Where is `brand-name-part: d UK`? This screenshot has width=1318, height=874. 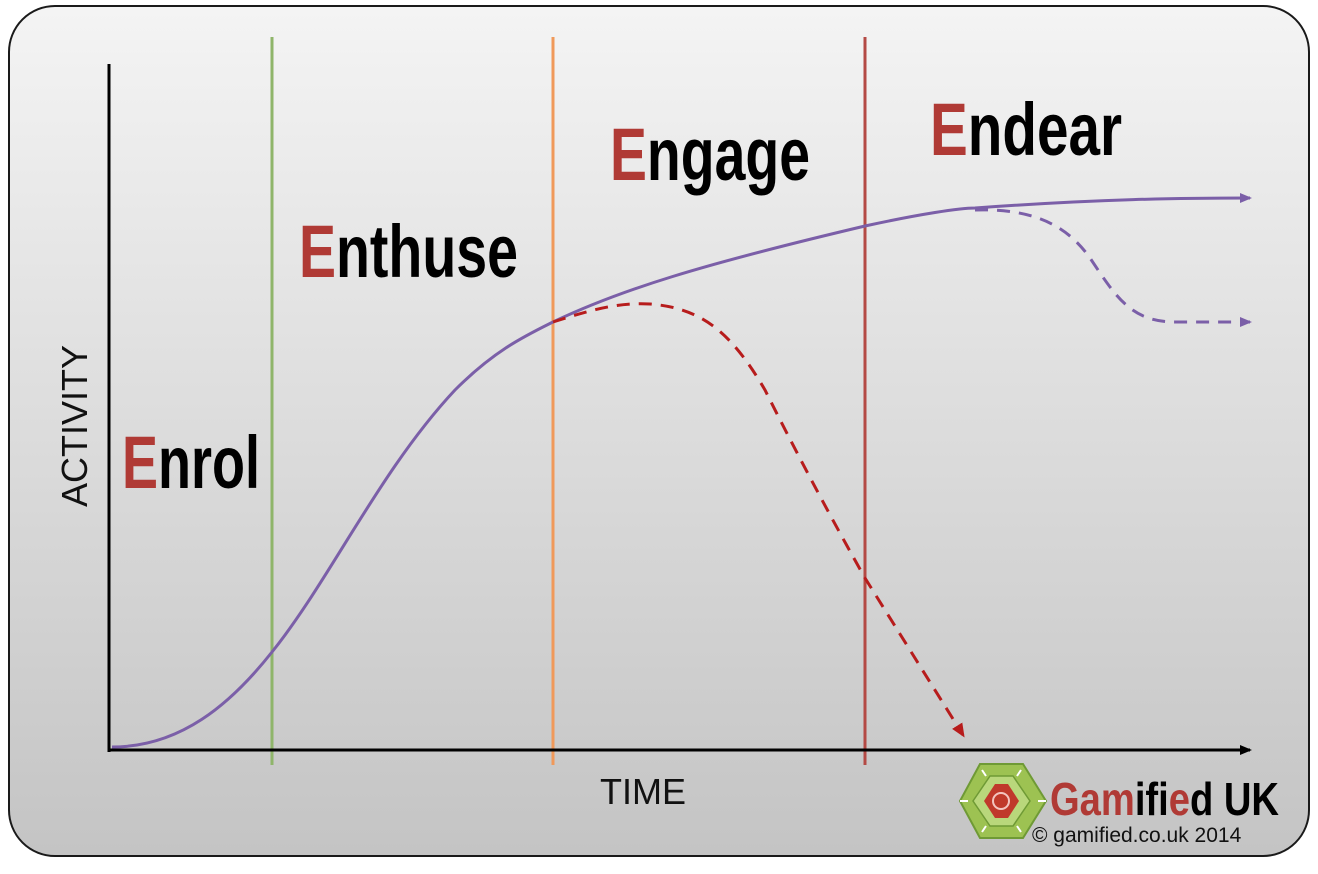 brand-name-part: d UK is located at coordinates (1234, 799).